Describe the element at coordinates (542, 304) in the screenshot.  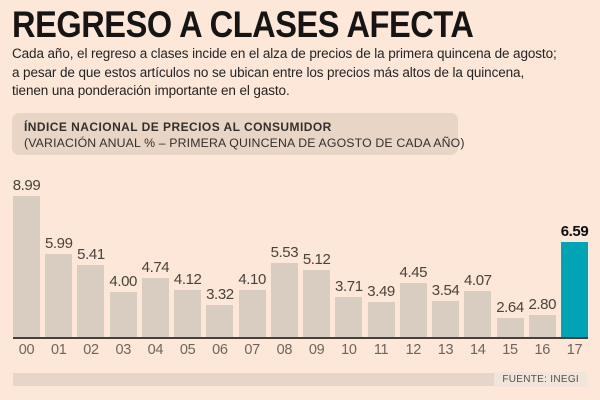
I see `bar-value-label: 2.80` at that location.